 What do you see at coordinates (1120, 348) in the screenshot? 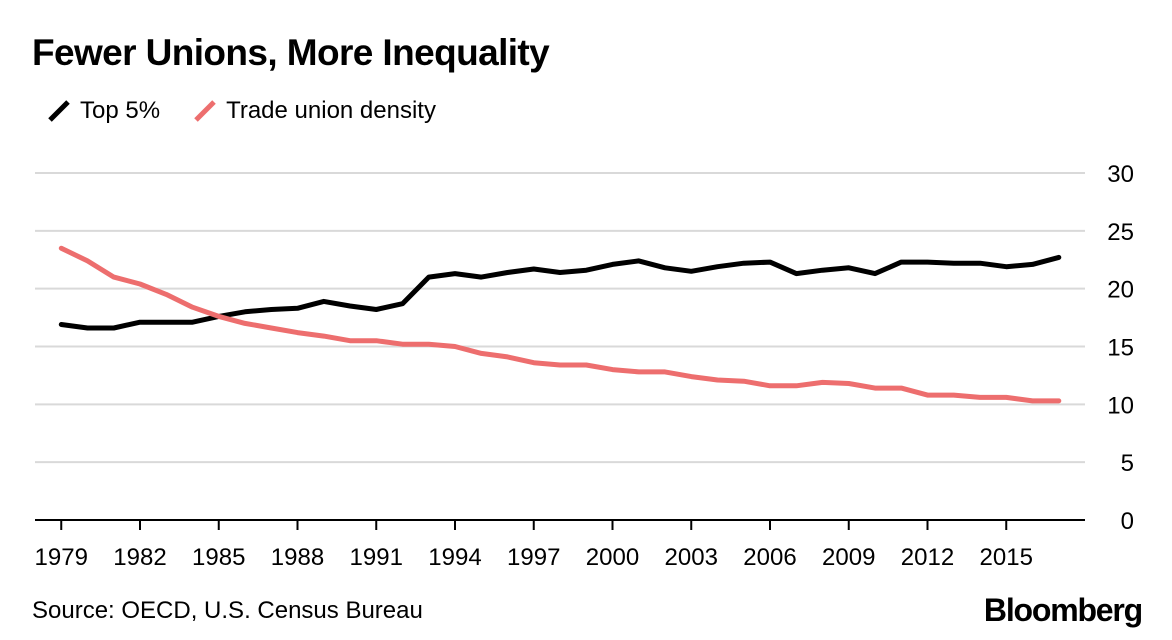
I see `y-tick-label-15: 15` at bounding box center [1120, 348].